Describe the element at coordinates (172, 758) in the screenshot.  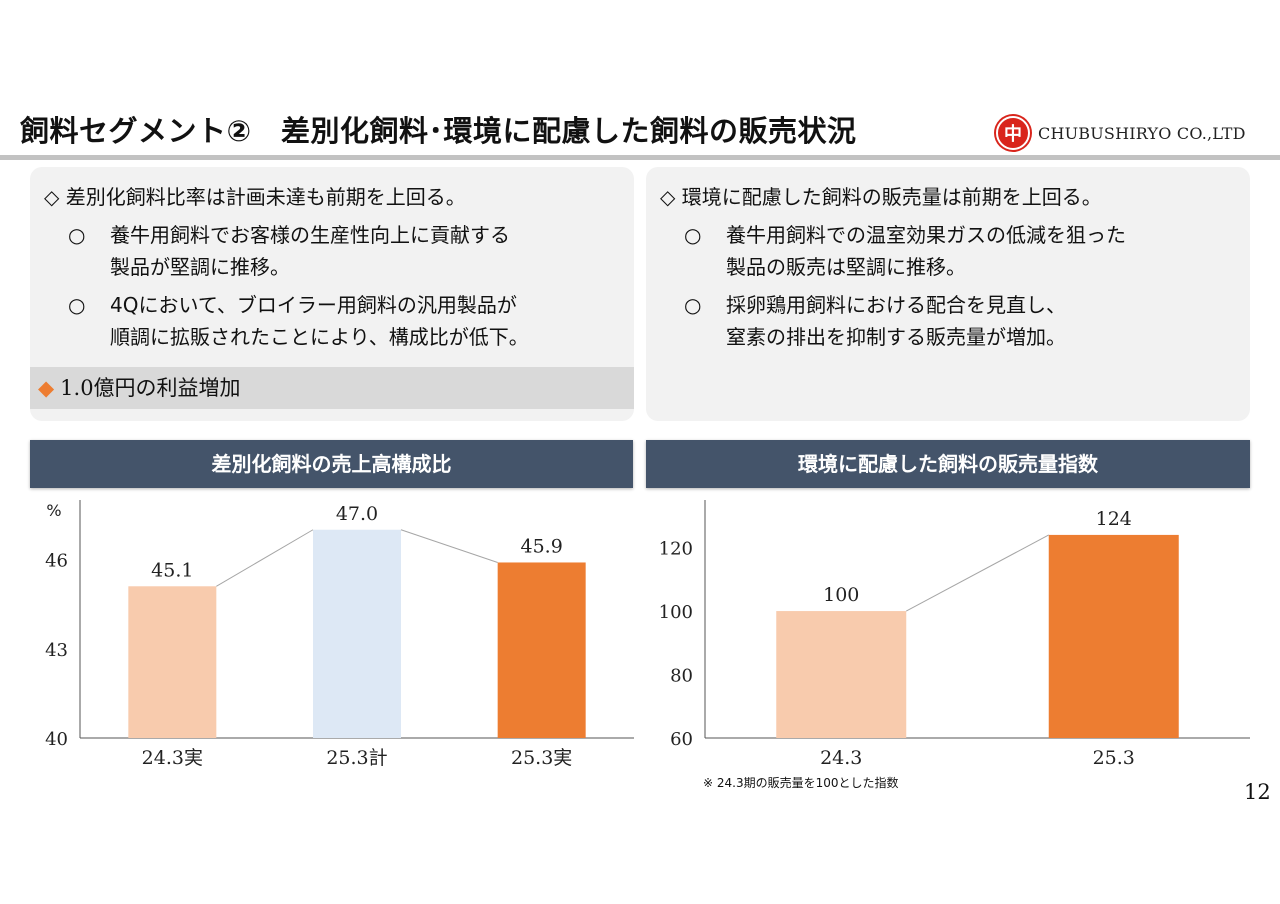
I see `x-category-label: 24.3実` at that location.